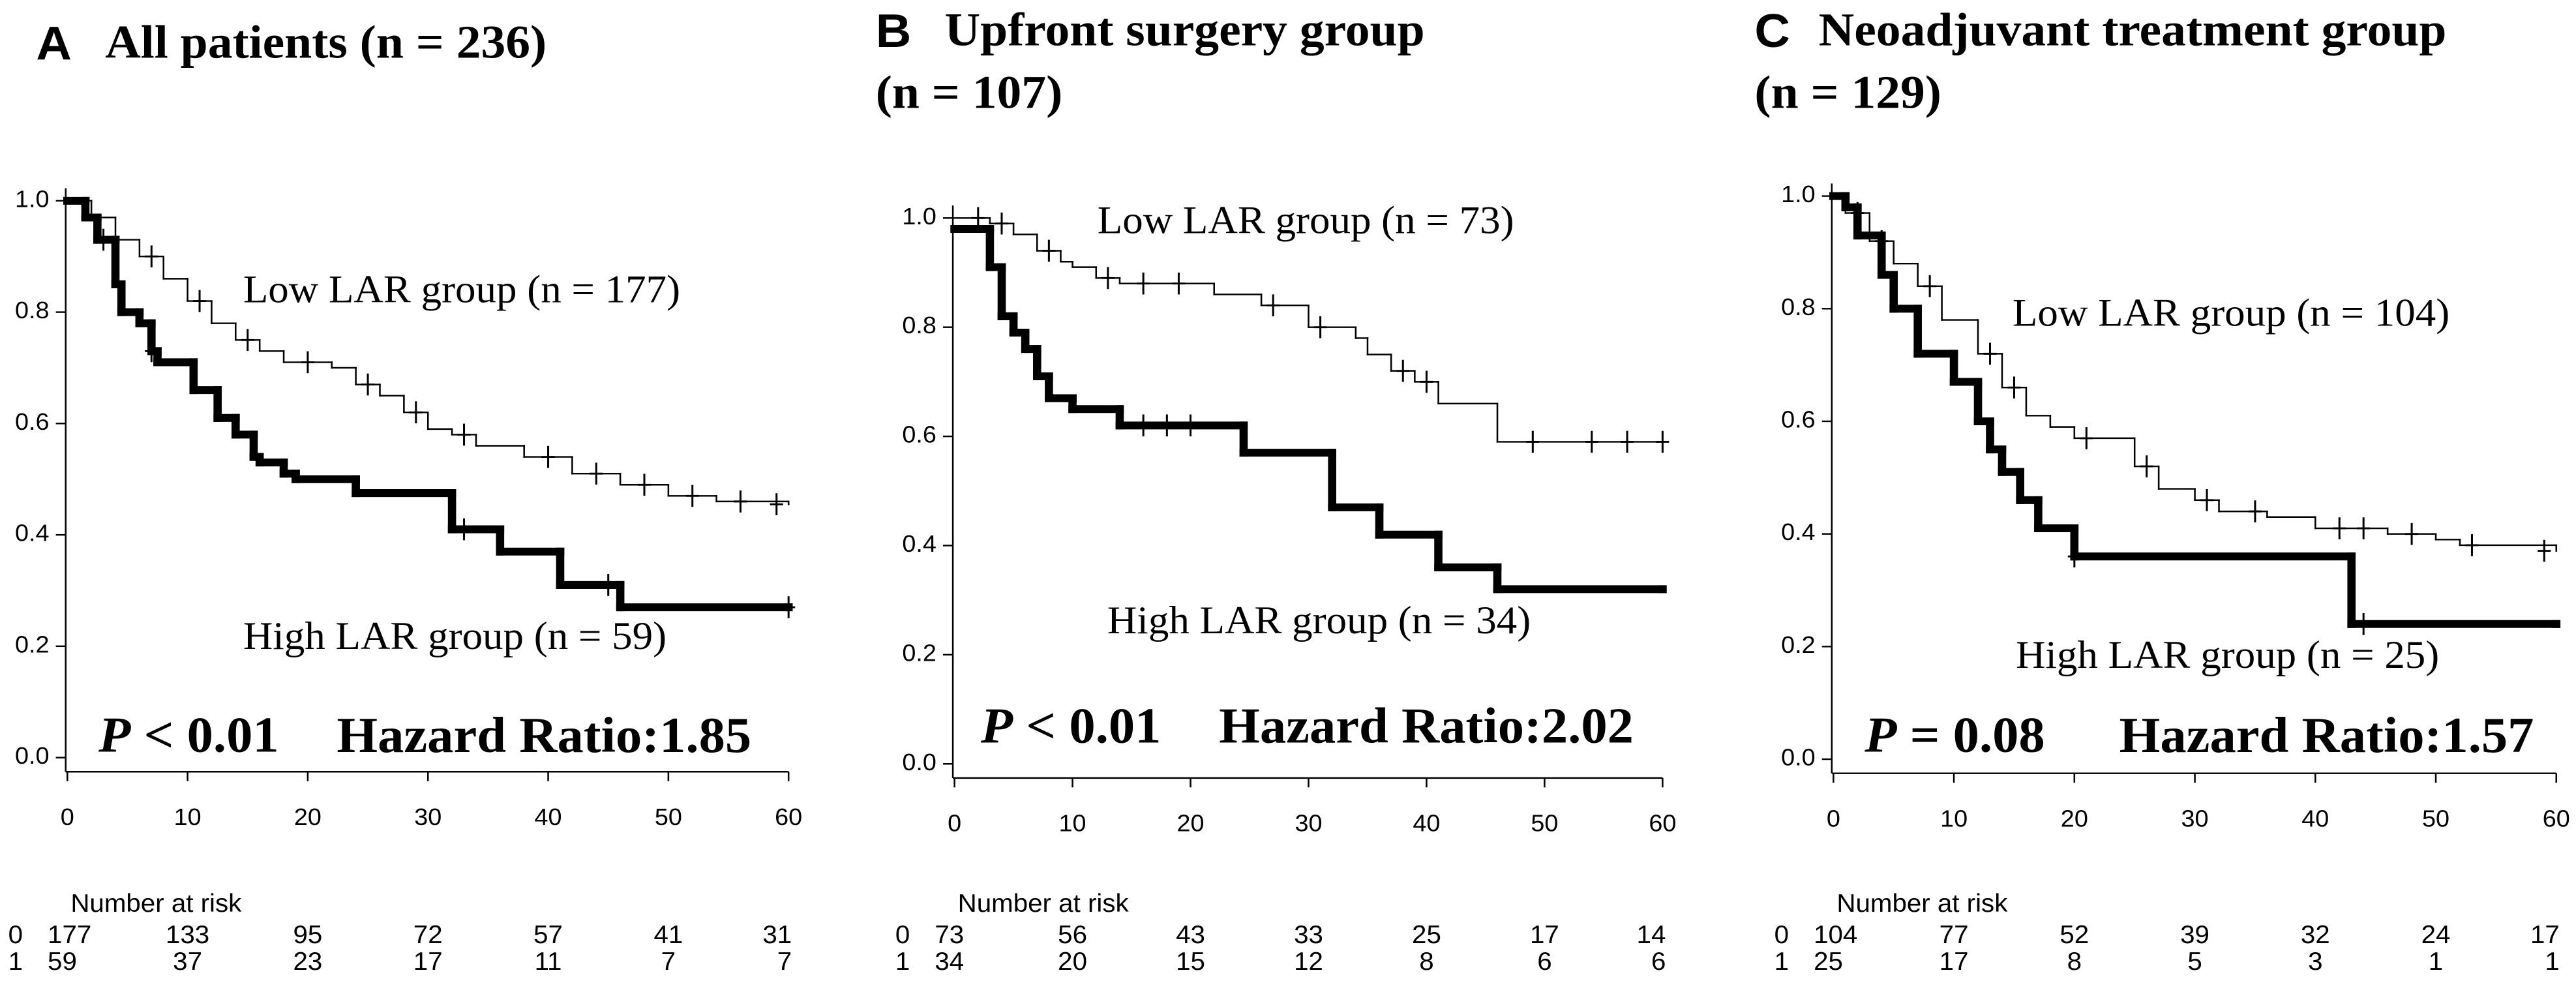 The height and width of the screenshot is (1007, 2576). Describe the element at coordinates (1308, 935) in the screenshot. I see `risk-value: 33` at that location.